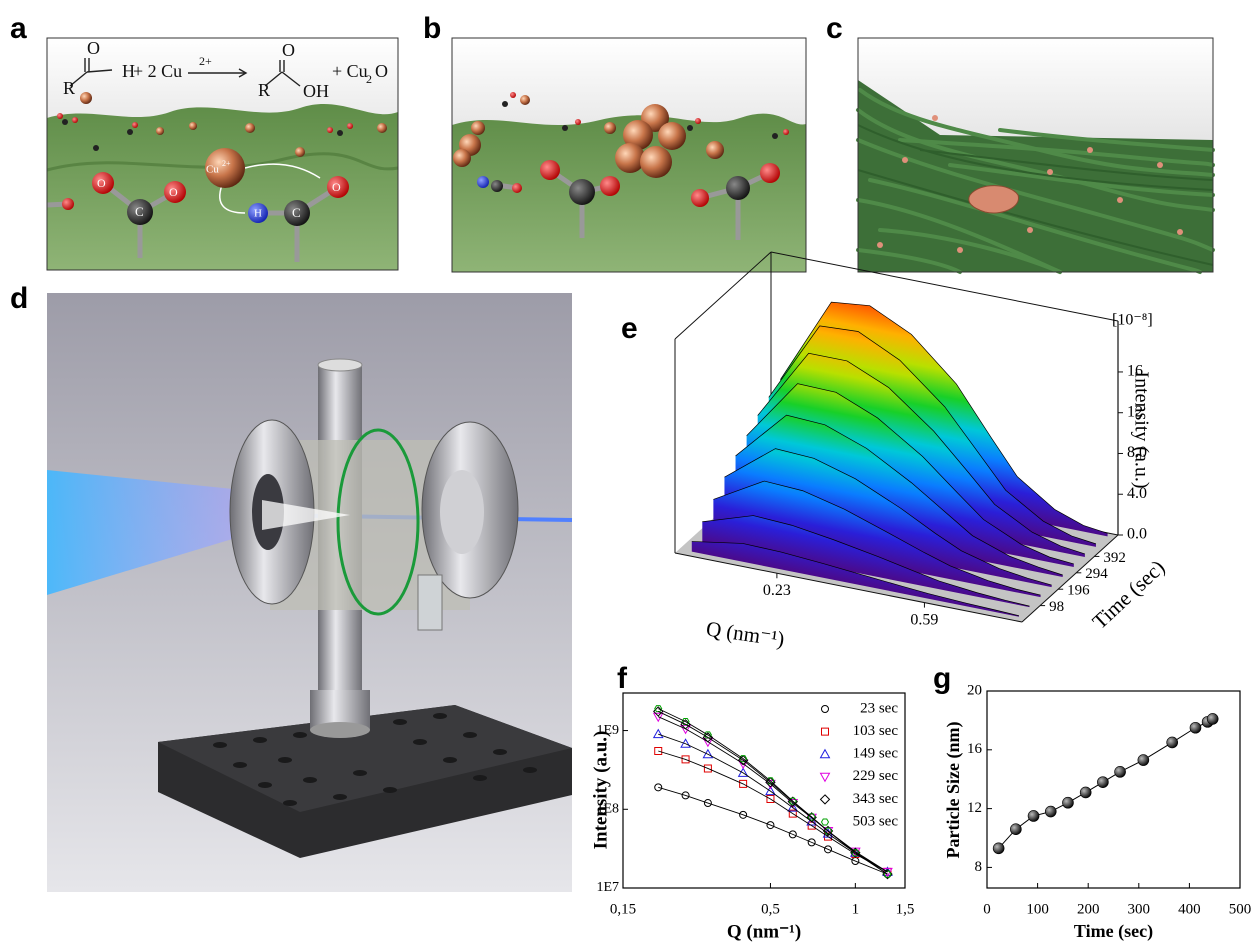  Describe the element at coordinates (18, 28) in the screenshot. I see `panel-label: a` at that location.